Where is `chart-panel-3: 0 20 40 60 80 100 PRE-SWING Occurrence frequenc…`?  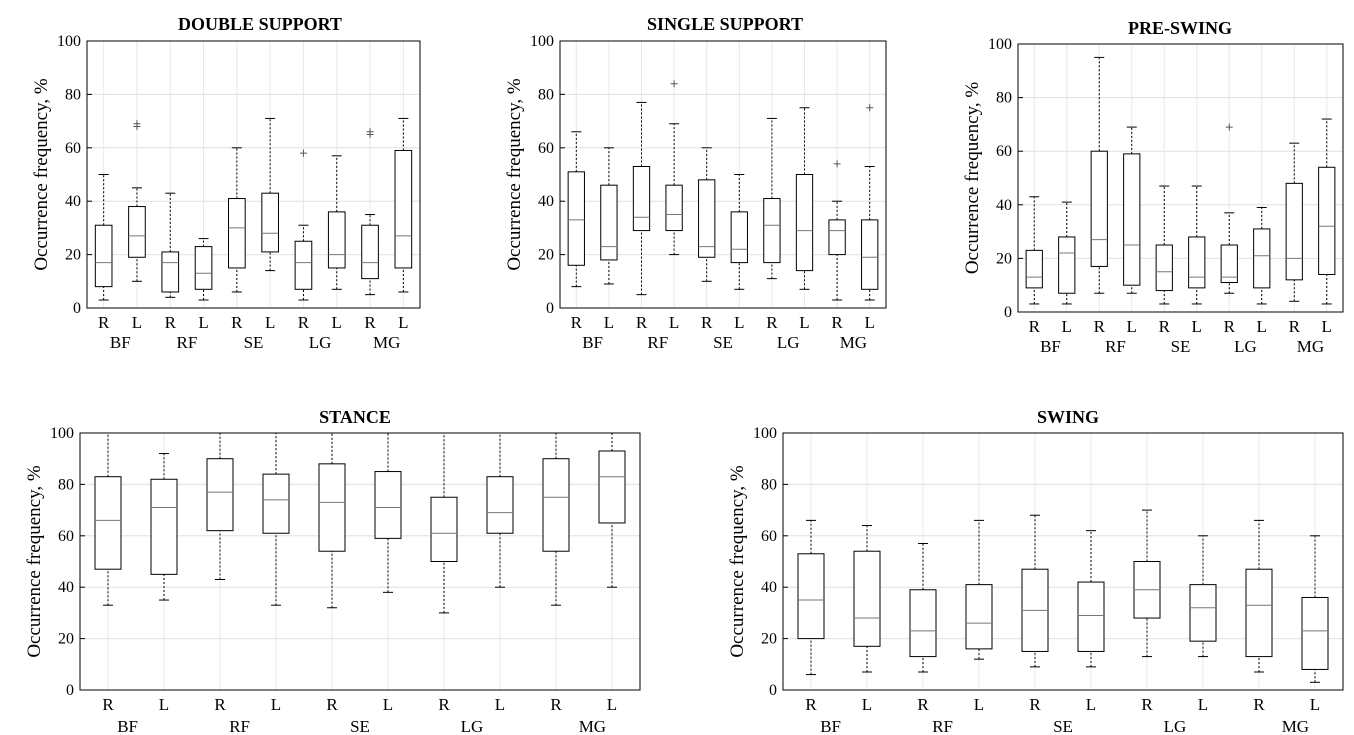
chart-panel-3: 0 20 40 60 80 100 PRE-SWING Occurrence frequenc… is located at coordinates (1153, 187).